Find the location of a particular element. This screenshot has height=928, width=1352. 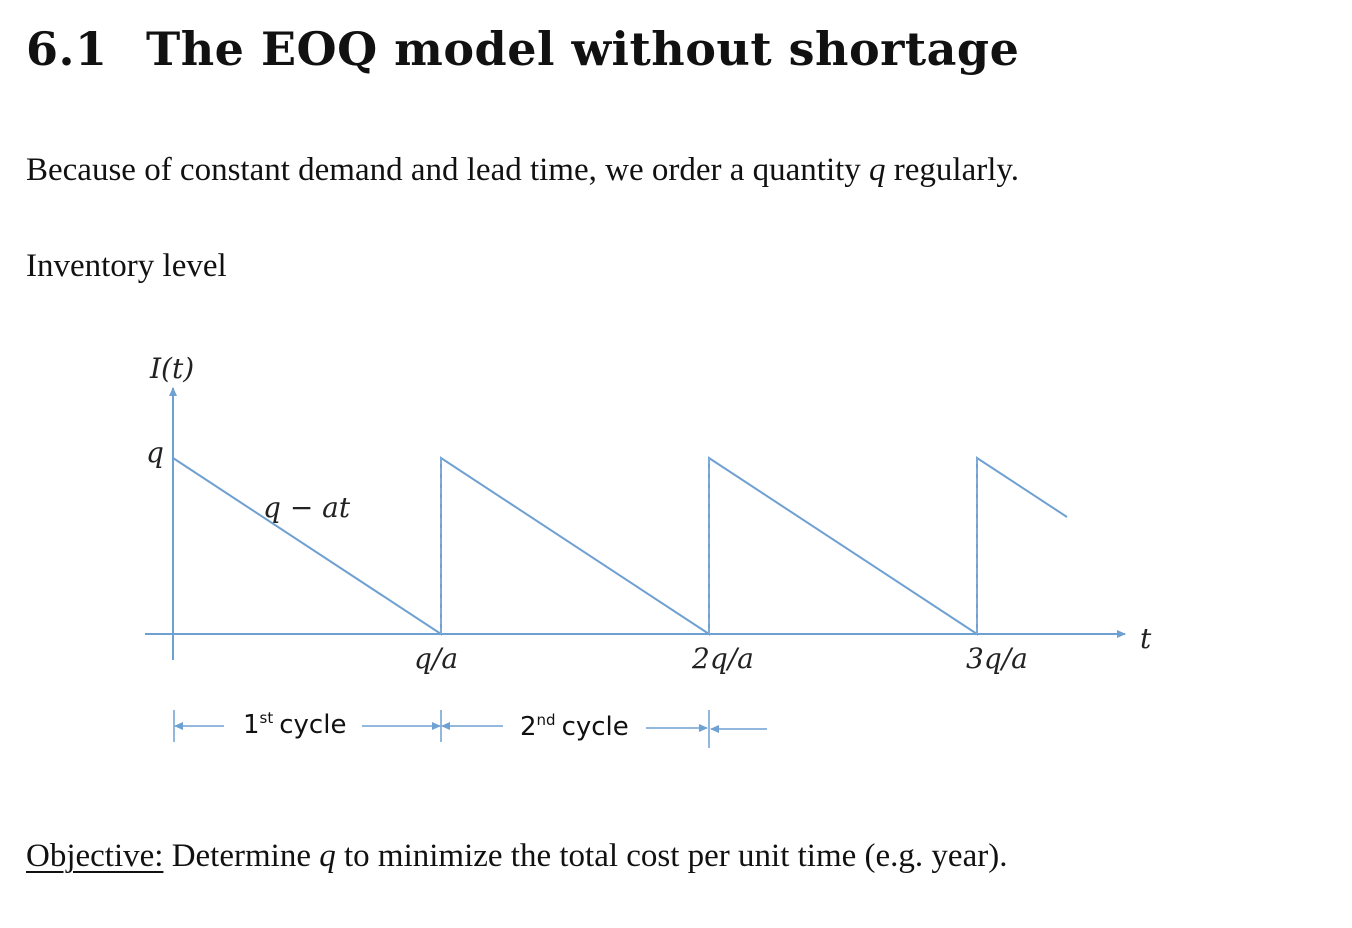

x-tick-1: q/a is located at coordinates (436, 658).